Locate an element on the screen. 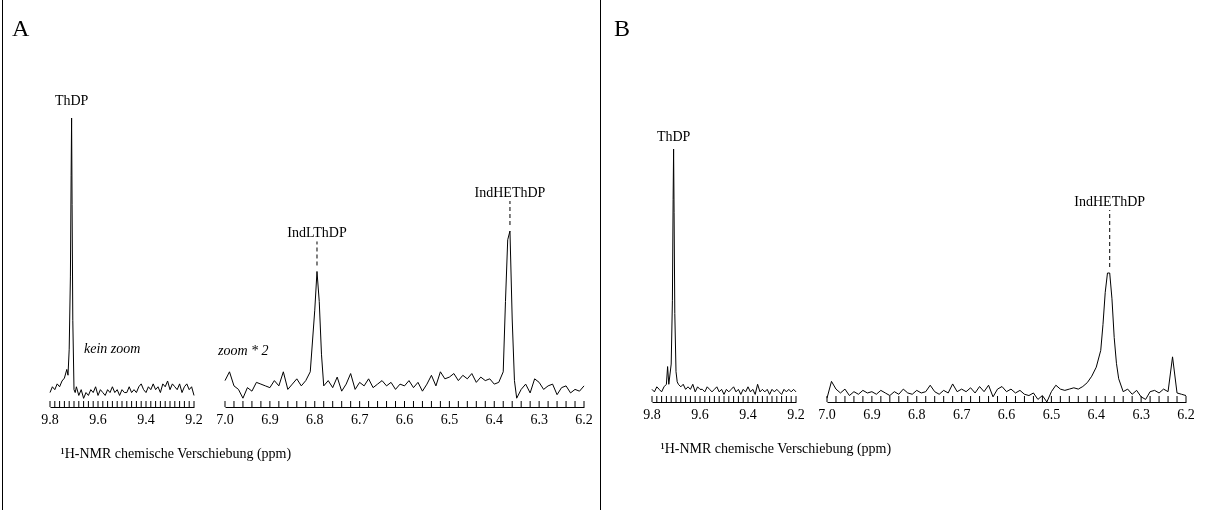 The image size is (1208, 510). annotation: zoom * 2 is located at coordinates (243, 350).